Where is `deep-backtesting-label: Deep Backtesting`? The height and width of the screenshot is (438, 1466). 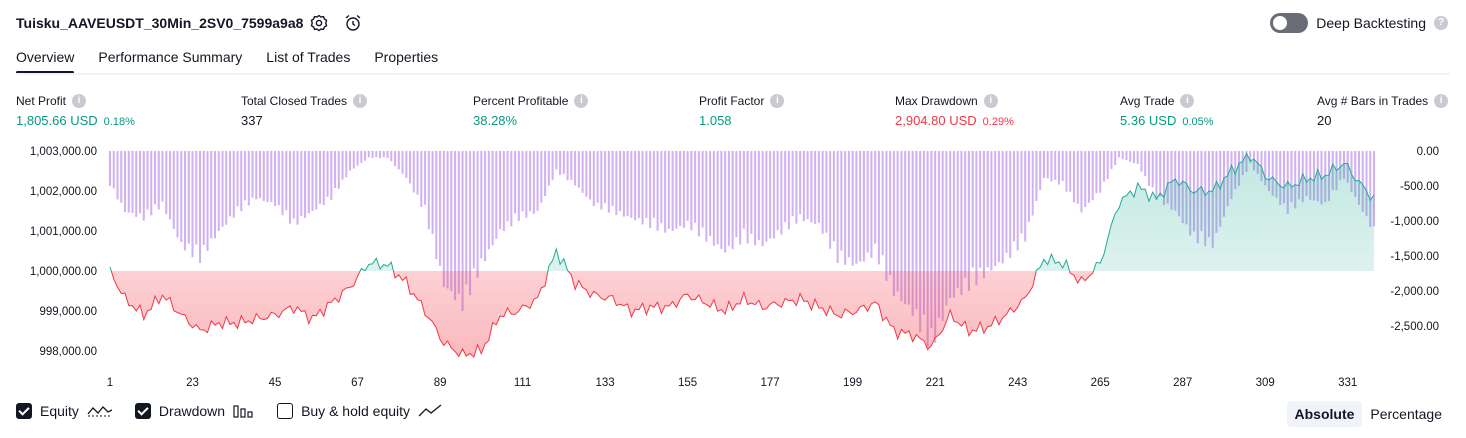 deep-backtesting-label: Deep Backtesting is located at coordinates (1371, 23).